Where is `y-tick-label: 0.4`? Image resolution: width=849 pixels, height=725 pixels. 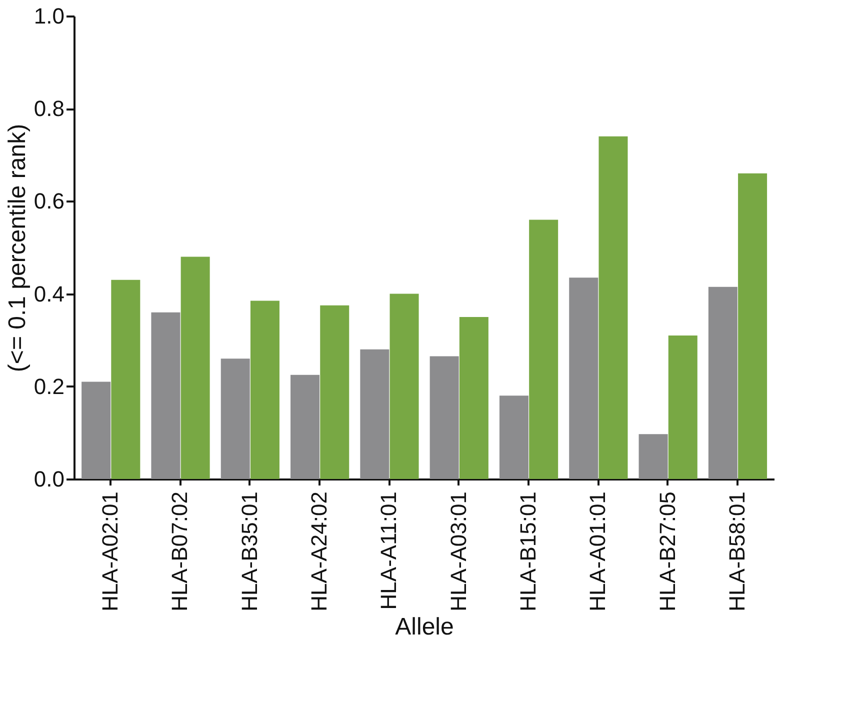
y-tick-label: 0.4 is located at coordinates (49, 293).